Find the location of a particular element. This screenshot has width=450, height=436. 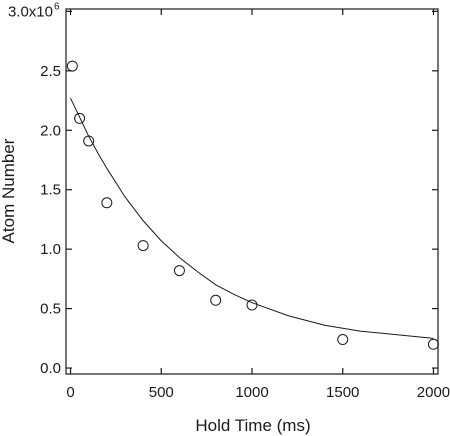

x-tick-label: 2000 is located at coordinates (433, 392).